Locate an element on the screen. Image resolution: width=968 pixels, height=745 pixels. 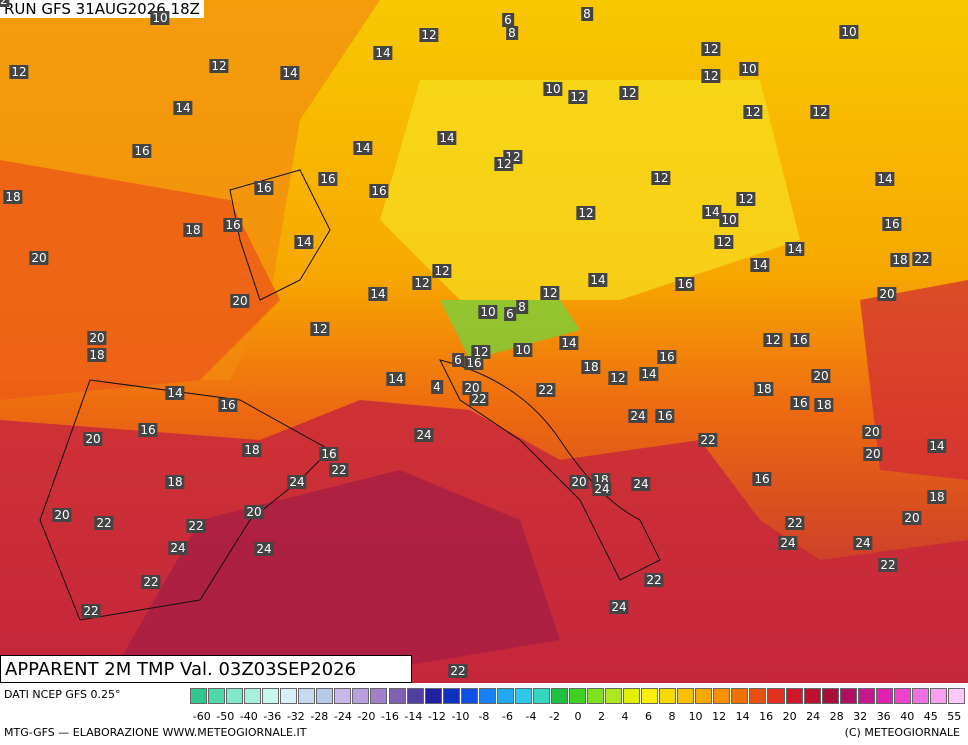
temp-label: 4 is located at coordinates (437, 387).